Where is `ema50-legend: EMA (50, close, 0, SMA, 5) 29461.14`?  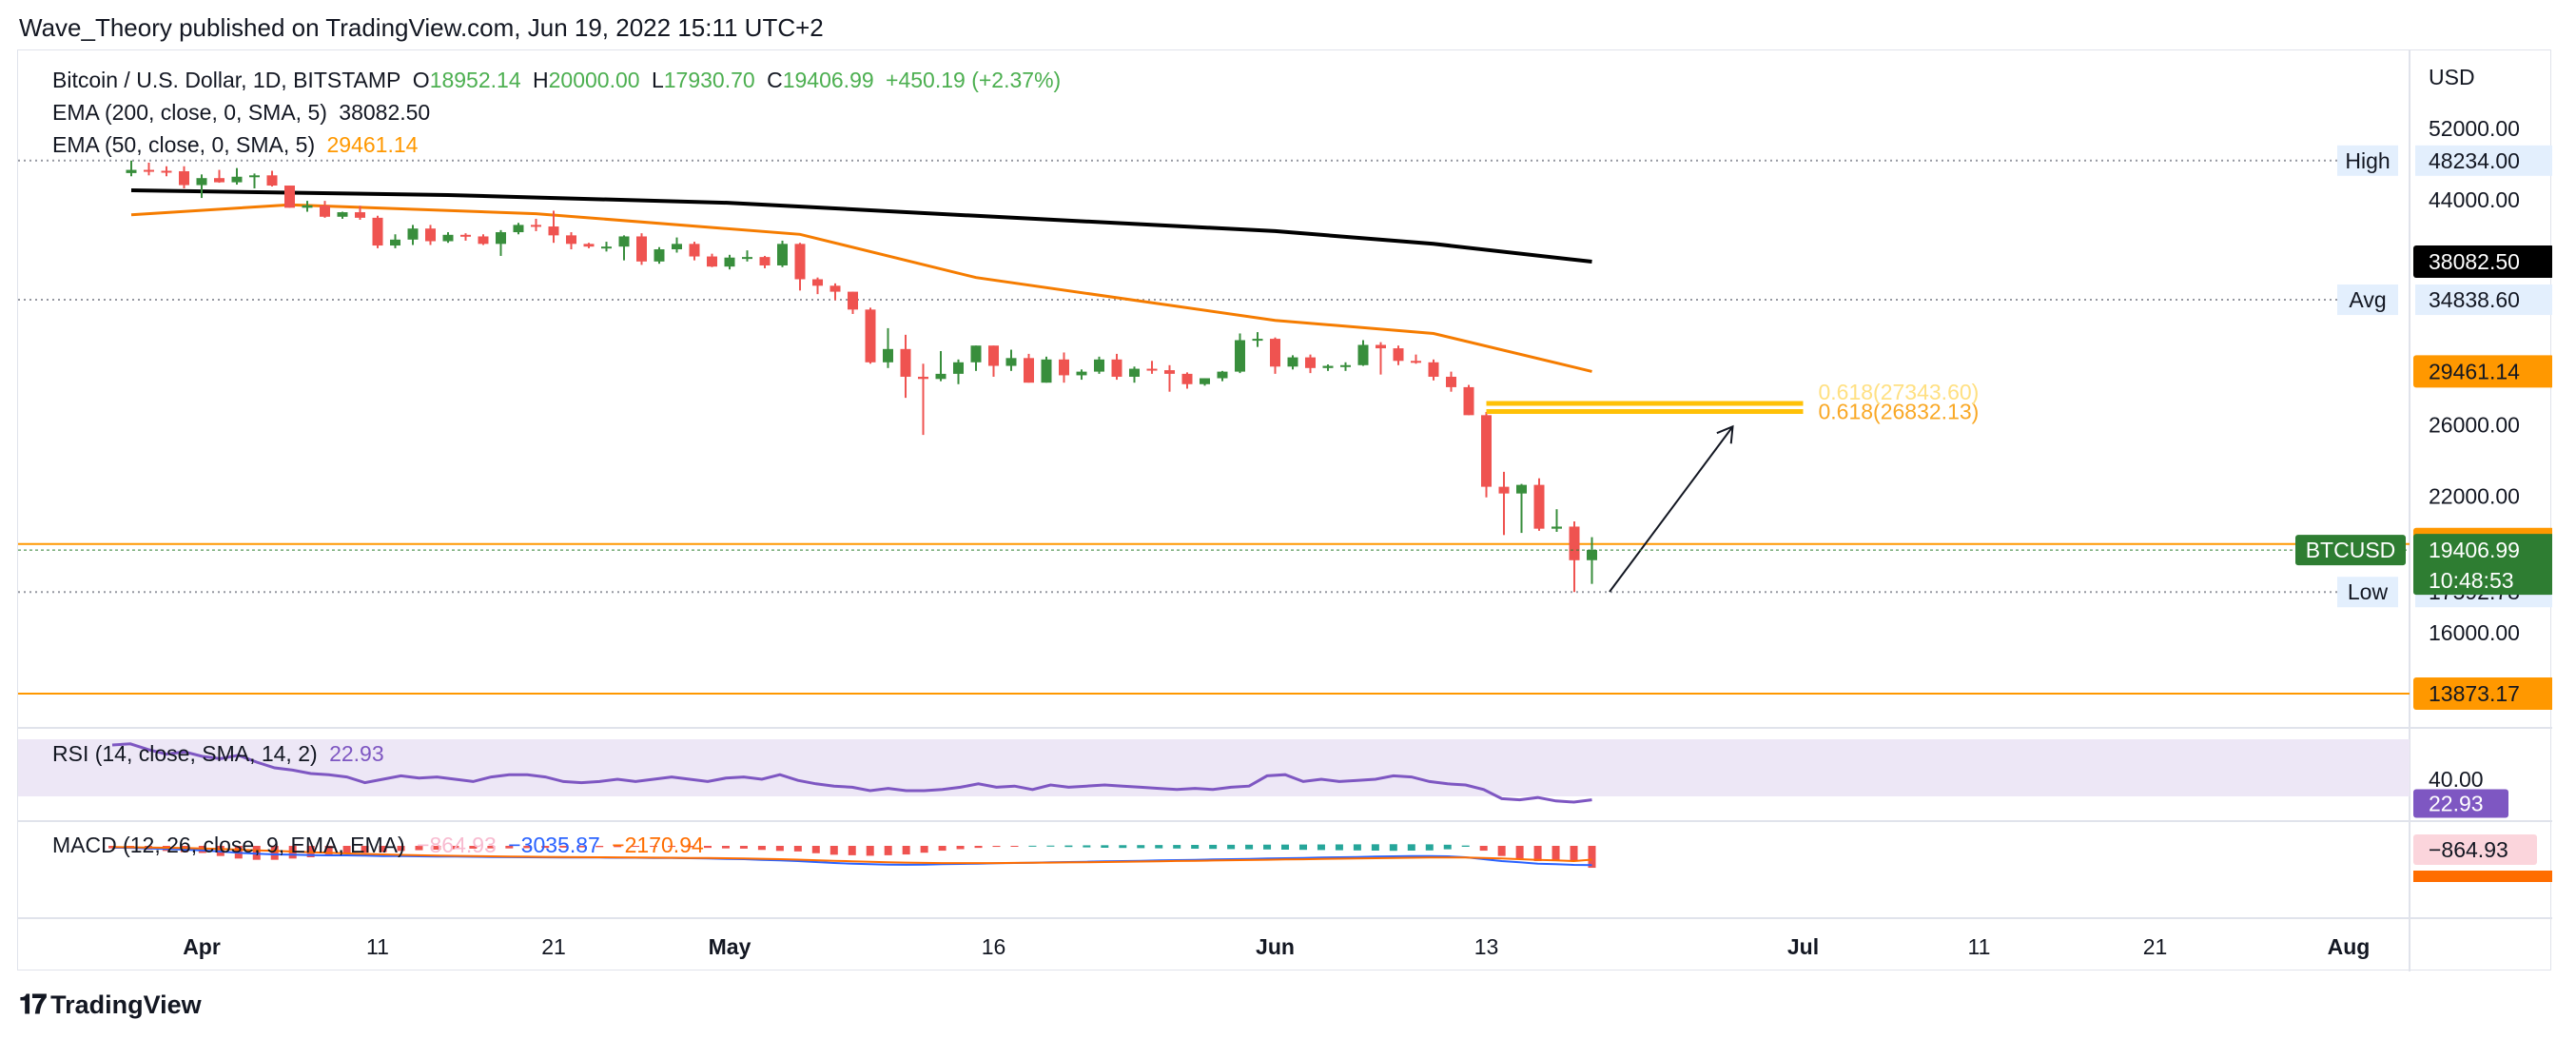 ema50-legend: EMA (50, close, 0, SMA, 5) 29461.14 is located at coordinates (238, 145).